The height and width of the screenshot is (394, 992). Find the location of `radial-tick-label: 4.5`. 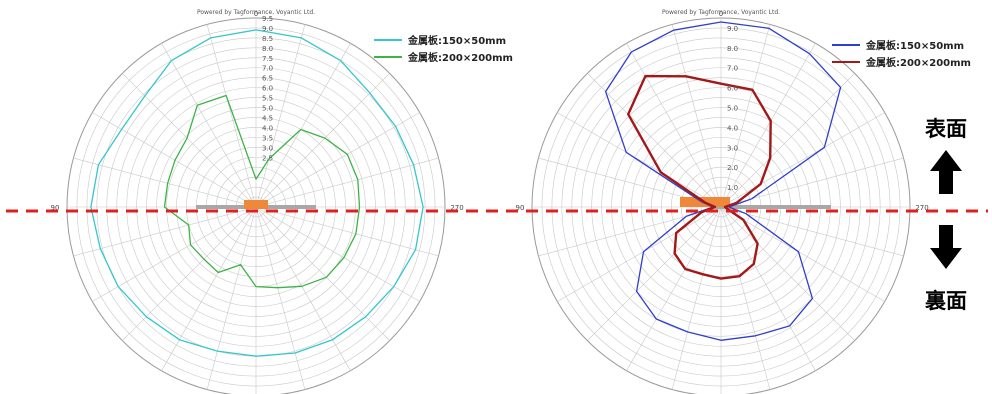

radial-tick-label: 4.5 is located at coordinates (267, 119).